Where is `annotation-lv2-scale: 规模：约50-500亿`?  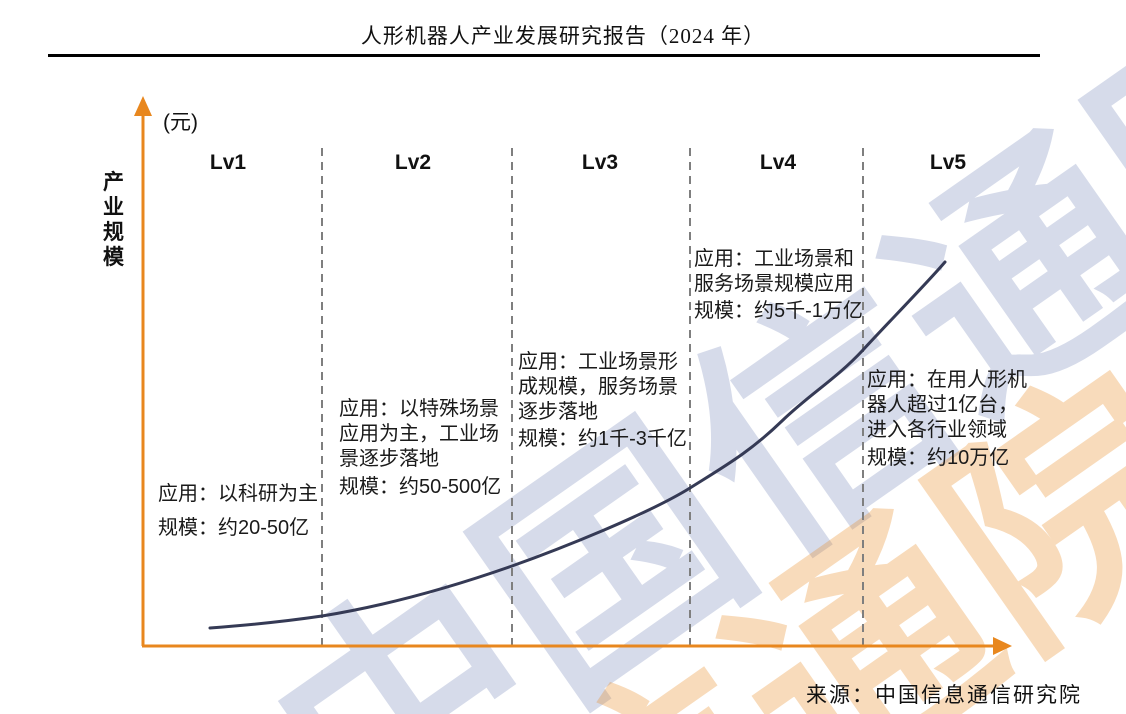
annotation-lv2-scale: 规模：约50-500亿 is located at coordinates (420, 487).